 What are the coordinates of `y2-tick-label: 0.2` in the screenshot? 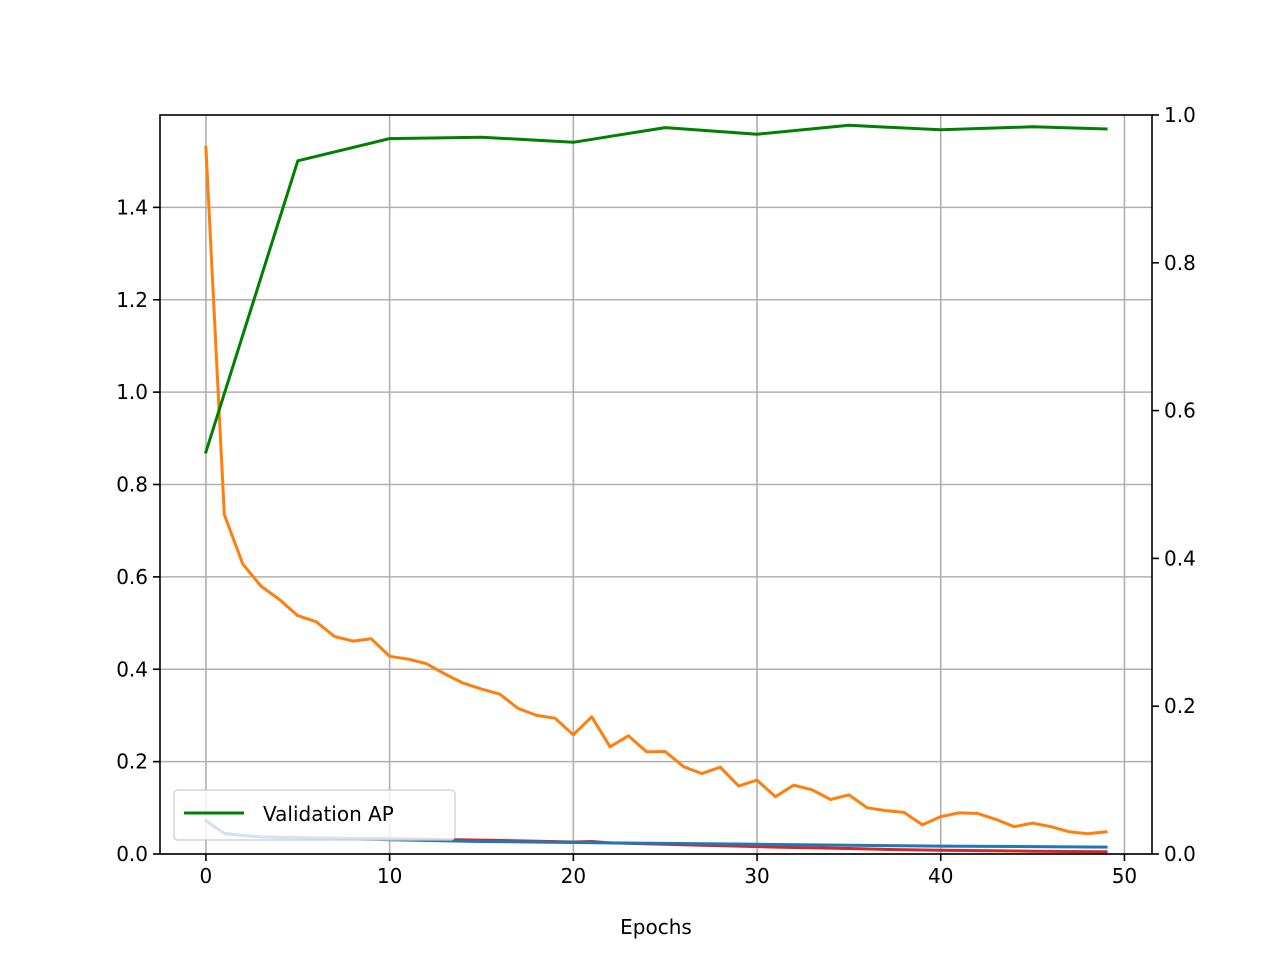 It's located at (1180, 706).